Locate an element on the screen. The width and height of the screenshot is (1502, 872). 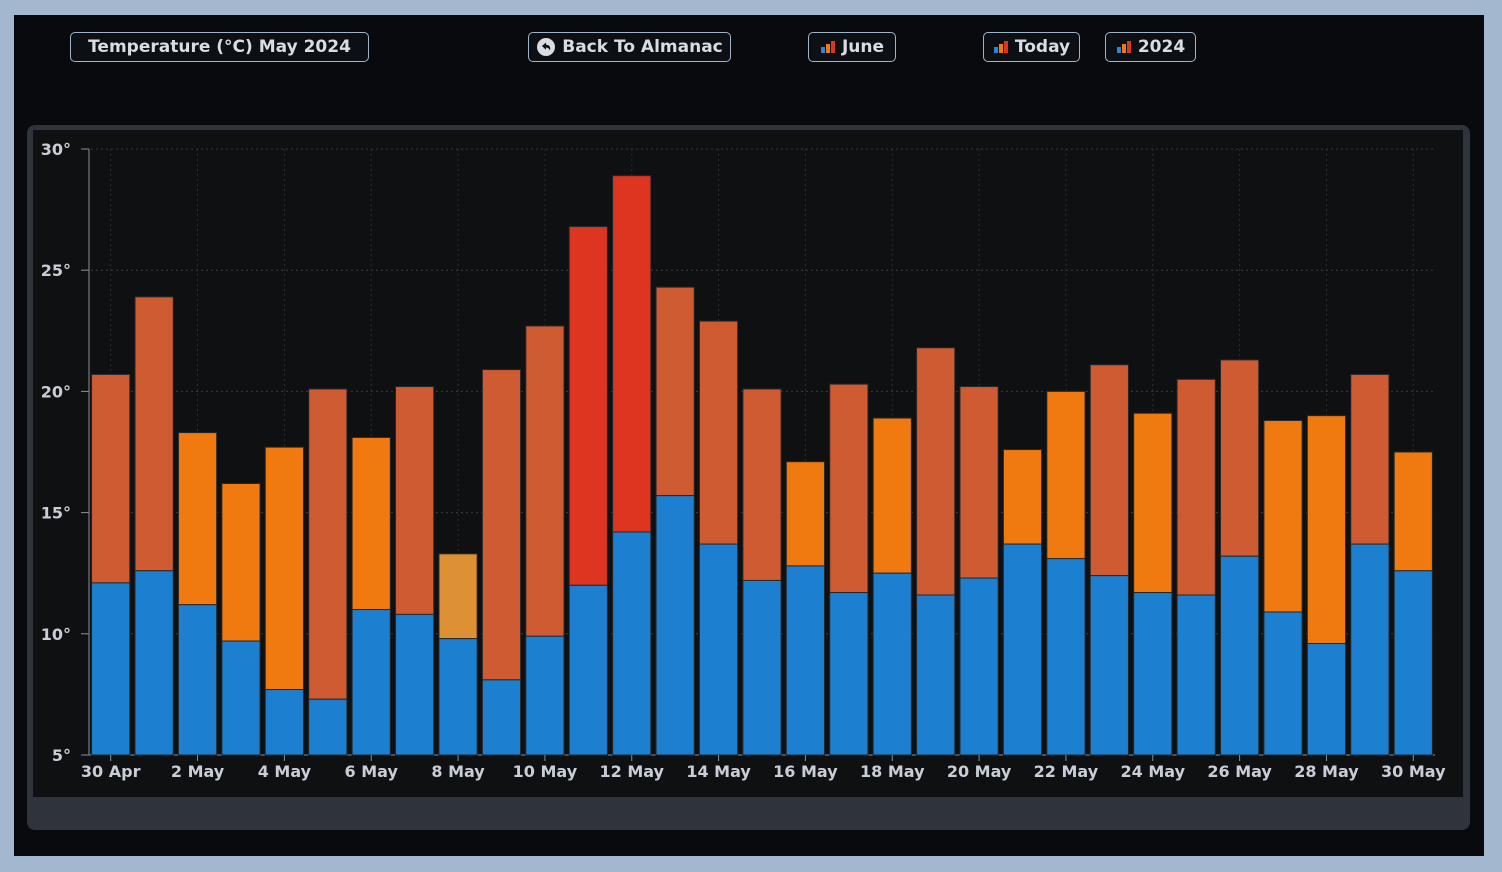
june-label: June is located at coordinates (863, 47).